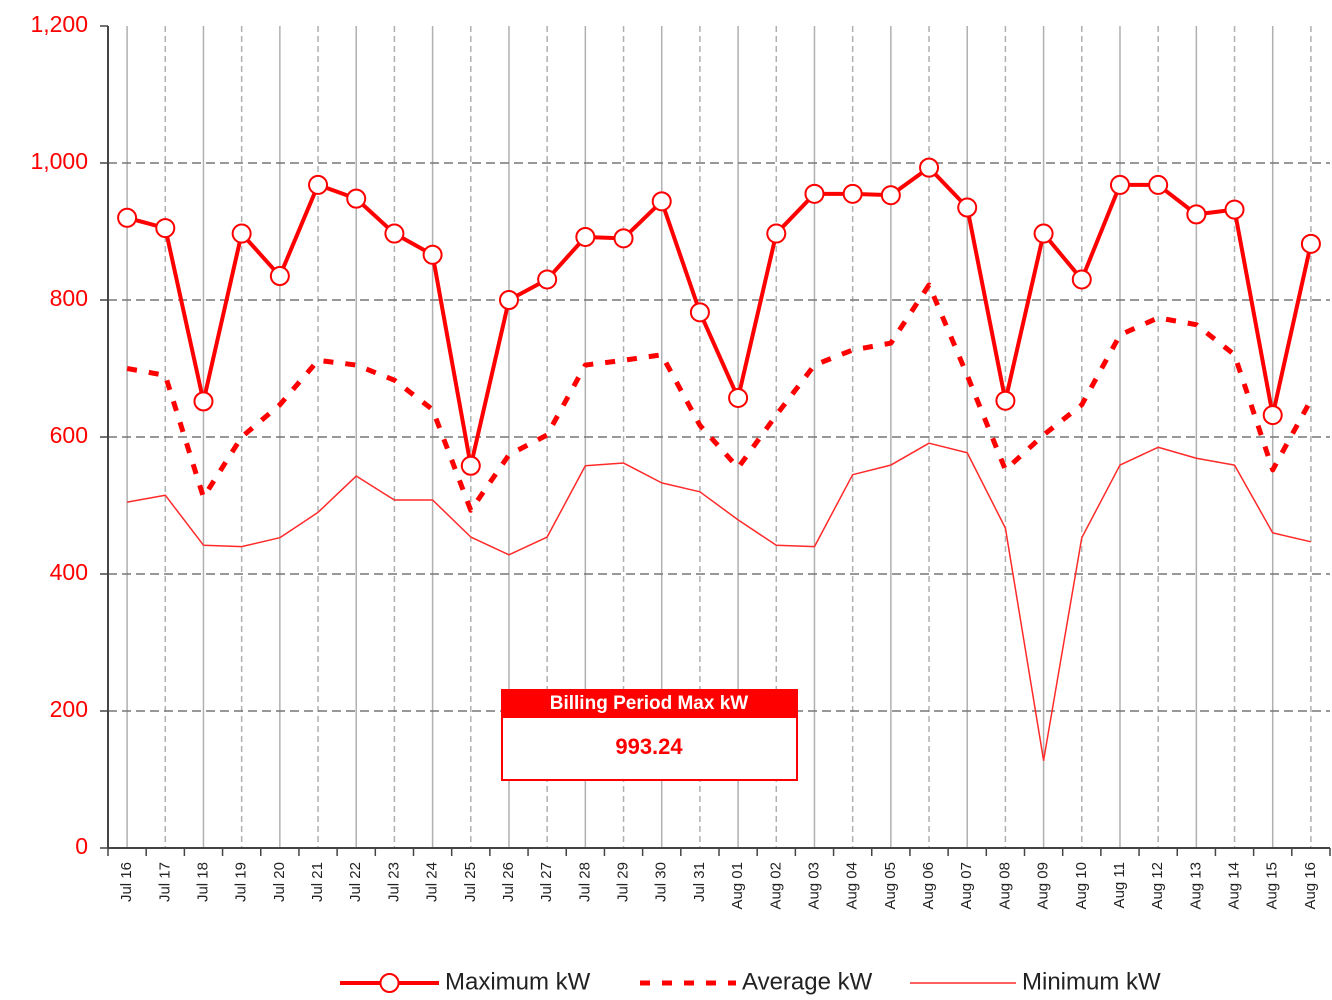 The height and width of the screenshot is (1000, 1332). What do you see at coordinates (69, 298) in the screenshot?
I see `y-tick-label: 800` at bounding box center [69, 298].